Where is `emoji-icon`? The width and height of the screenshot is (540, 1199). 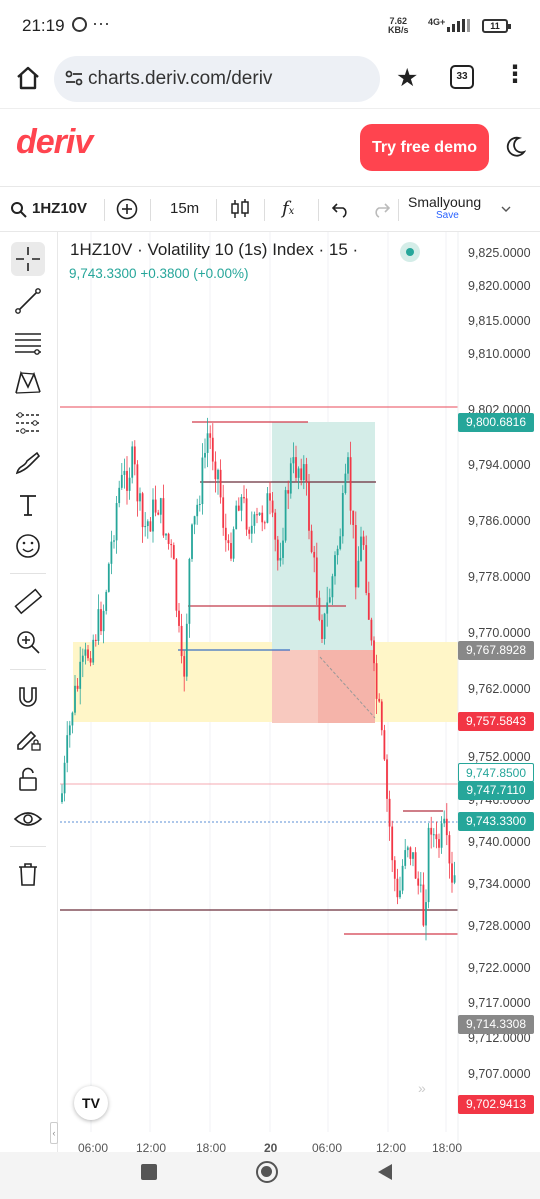 emoji-icon is located at coordinates (28, 546).